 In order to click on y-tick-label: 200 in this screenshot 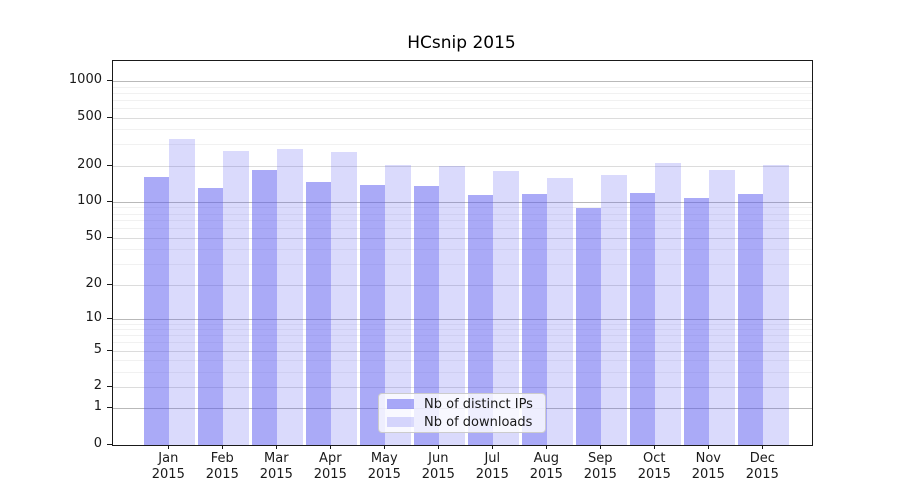, I will do `click(89, 164)`.